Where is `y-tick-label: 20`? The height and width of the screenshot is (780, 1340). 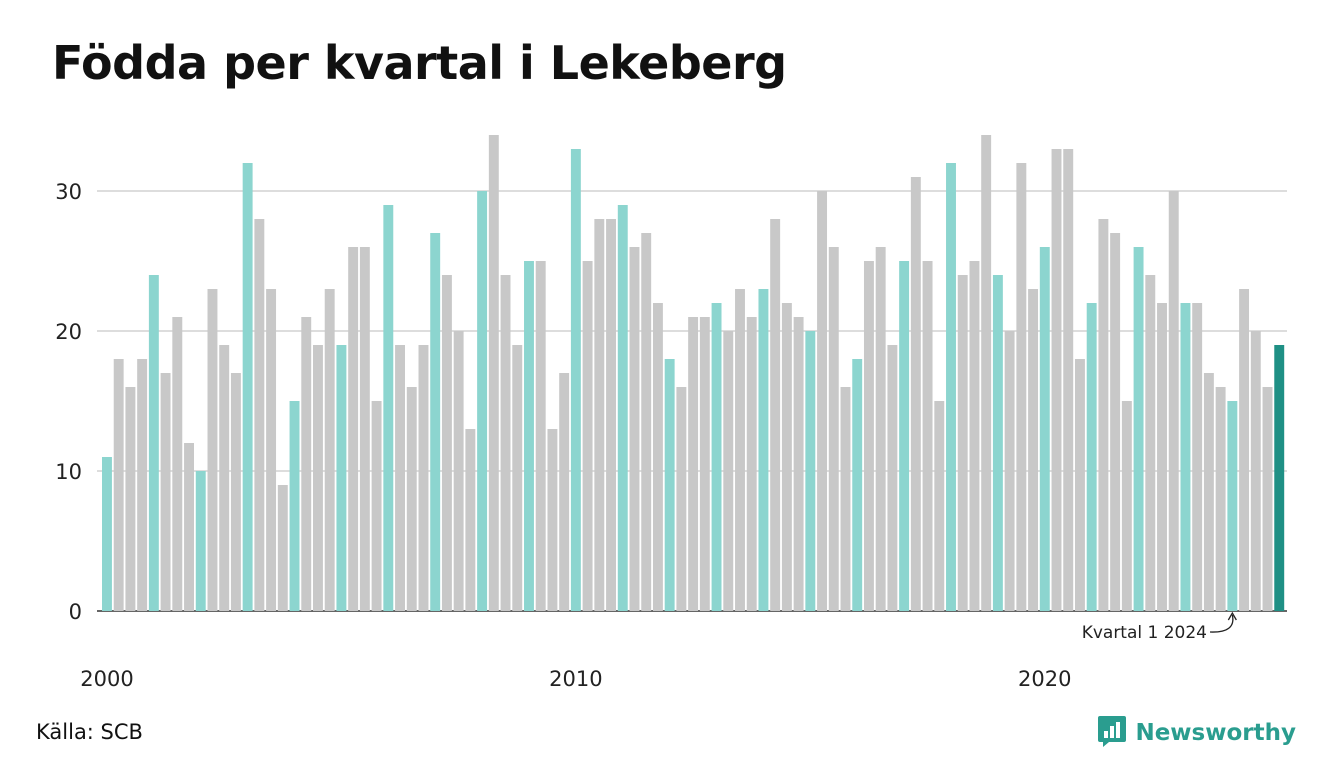
y-tick-label: 20 is located at coordinates (68, 332).